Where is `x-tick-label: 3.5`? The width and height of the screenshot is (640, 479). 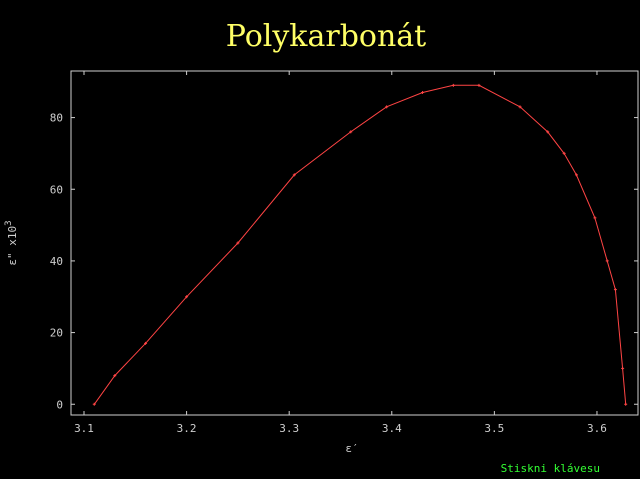
x-tick-label: 3.5 is located at coordinates (494, 428).